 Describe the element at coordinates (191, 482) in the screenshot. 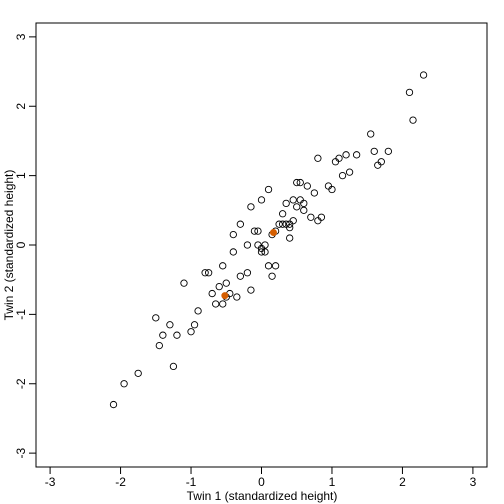

I see `x-tick-label: -1` at that location.